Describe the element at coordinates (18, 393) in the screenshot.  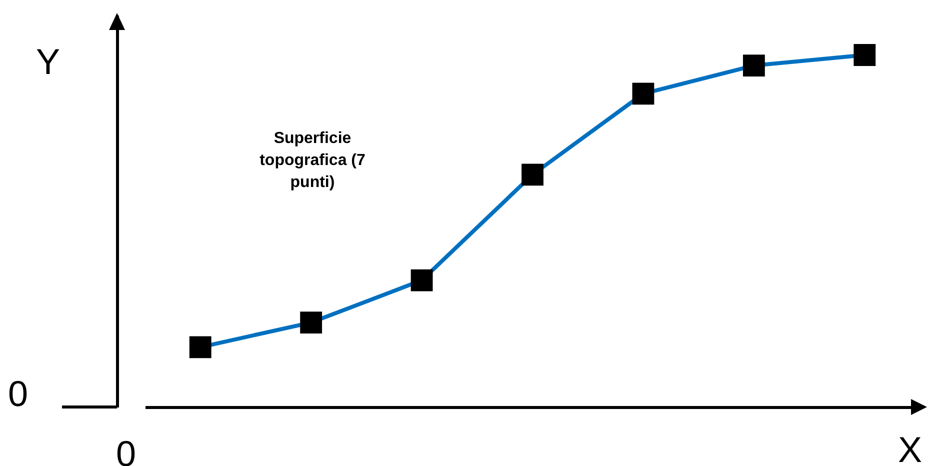
I see `text: 0` at that location.